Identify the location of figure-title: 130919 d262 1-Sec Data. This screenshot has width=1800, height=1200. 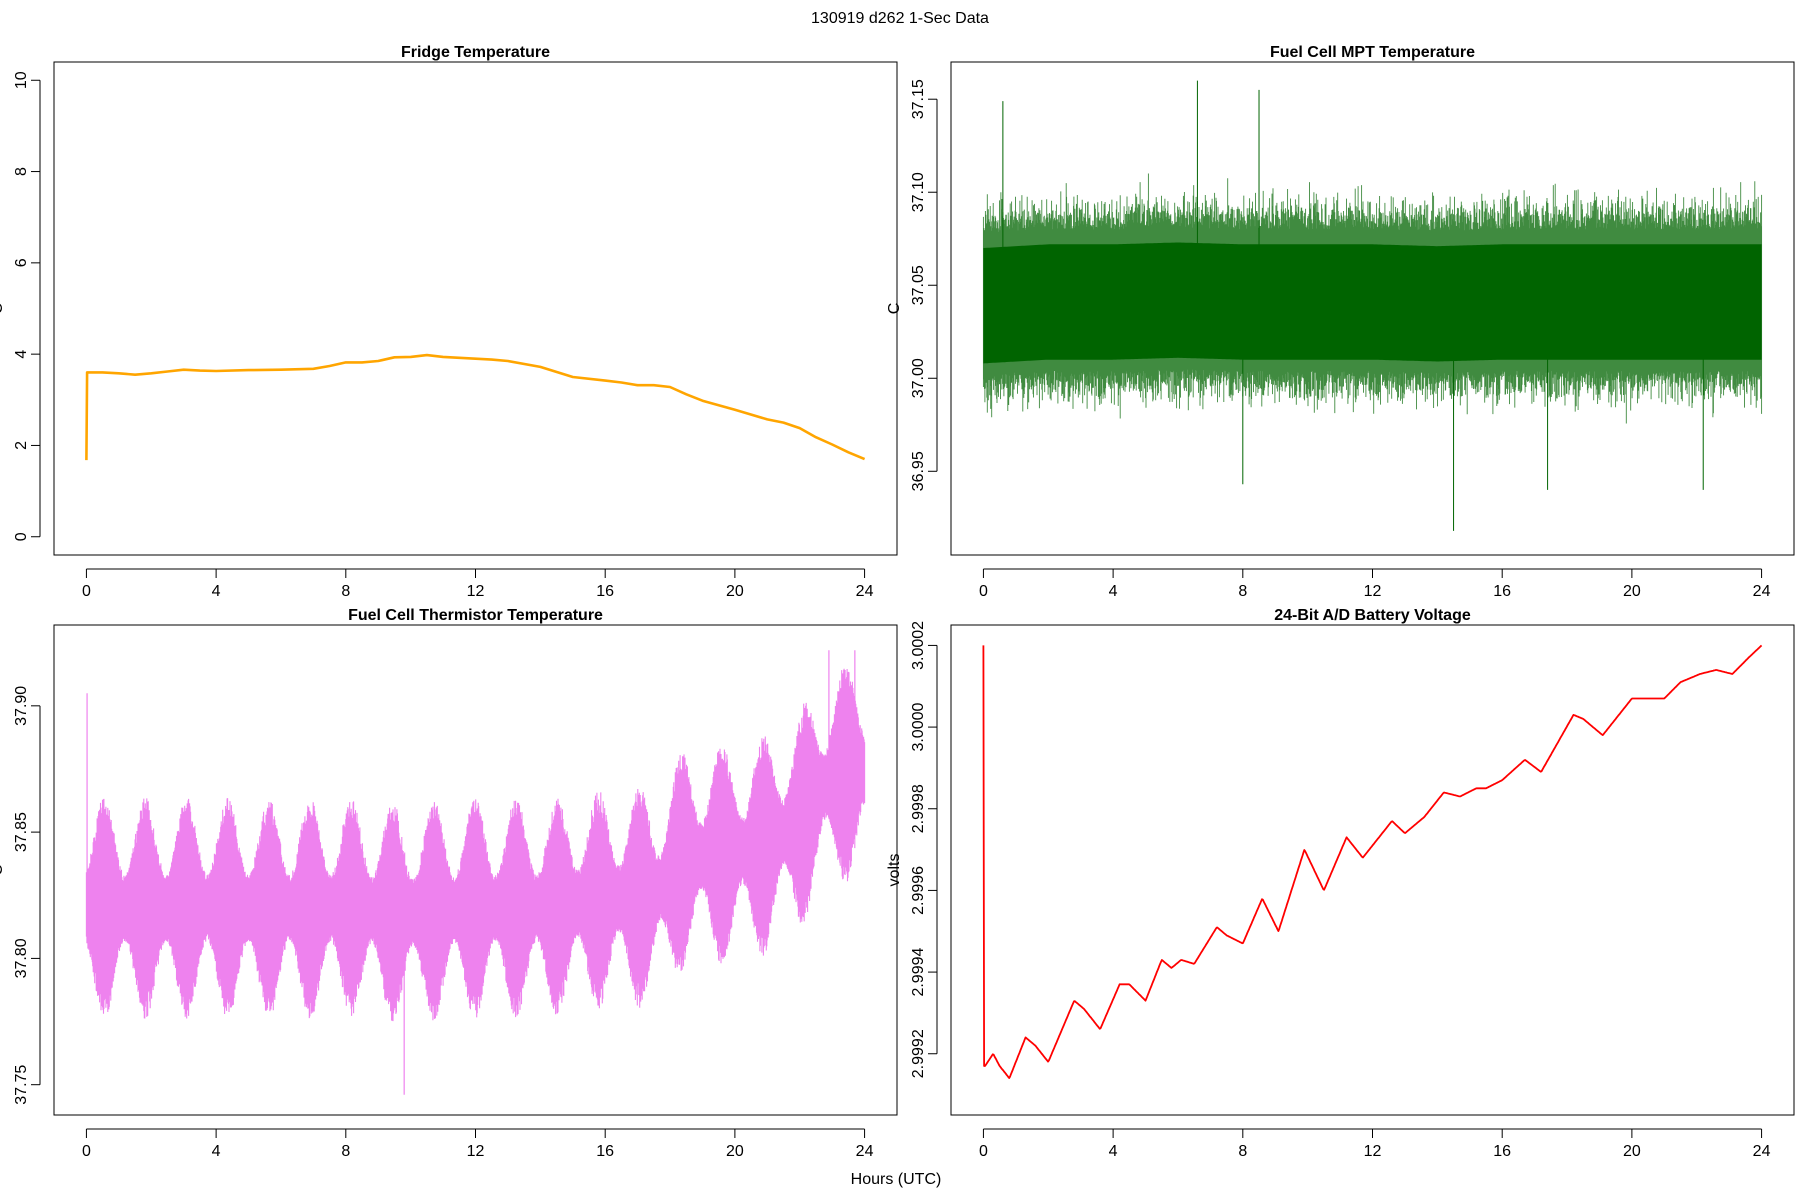
(900, 18).